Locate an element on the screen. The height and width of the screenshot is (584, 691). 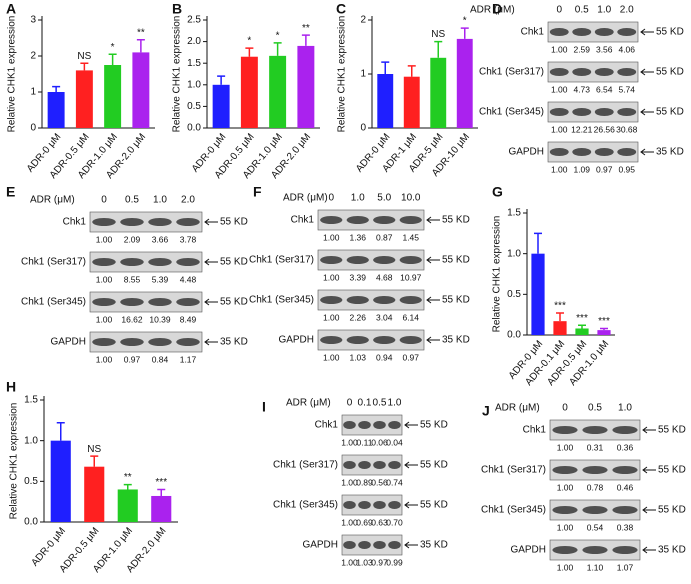
quantification: 26.56 is located at coordinates (605, 129).